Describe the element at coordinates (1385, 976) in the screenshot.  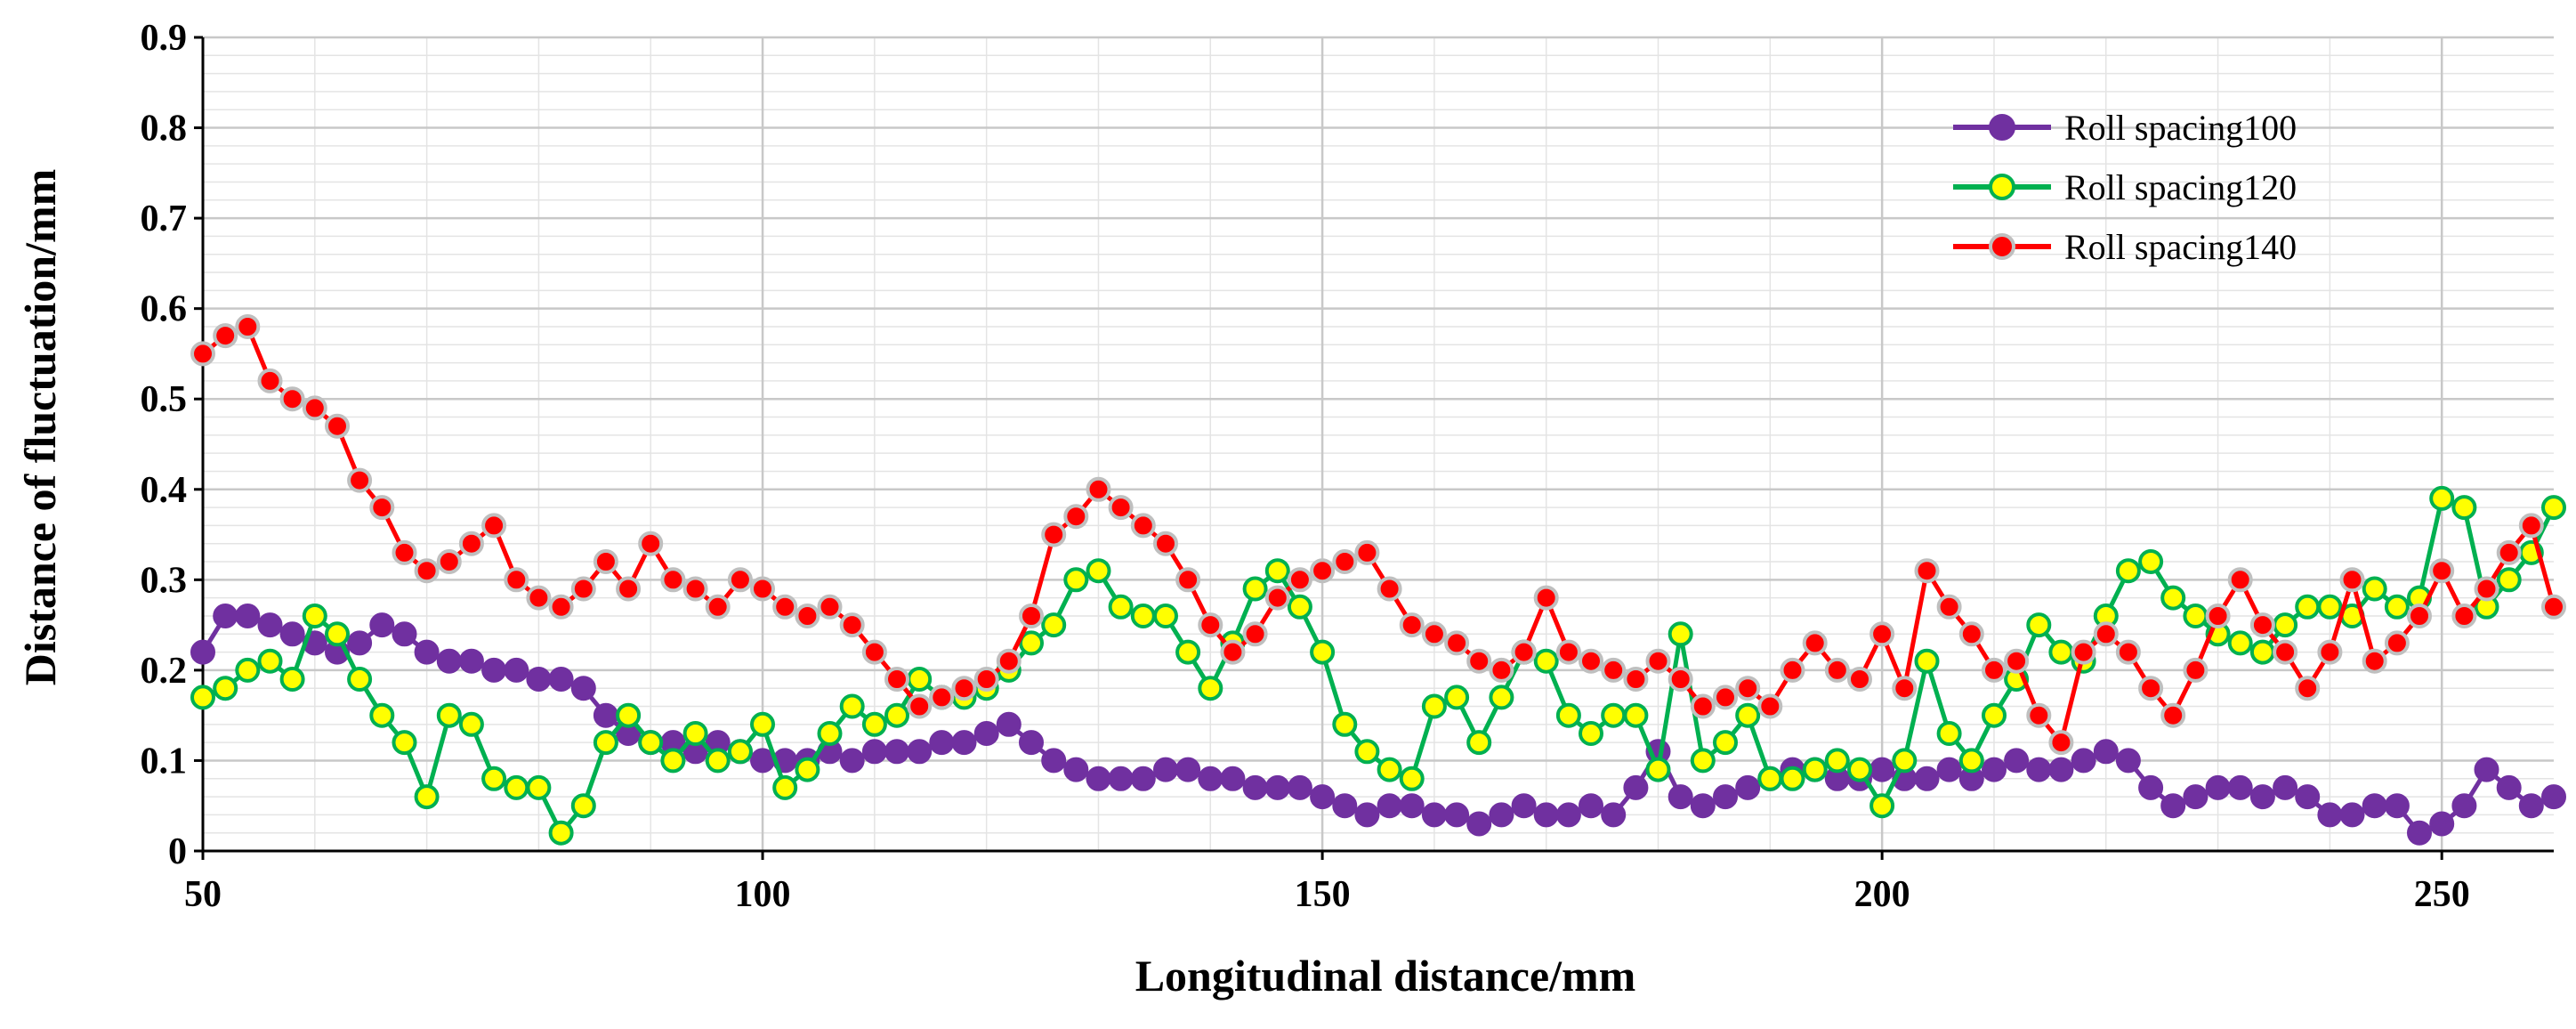
I see `x-axis-title: Longitudinal distance/mm` at that location.